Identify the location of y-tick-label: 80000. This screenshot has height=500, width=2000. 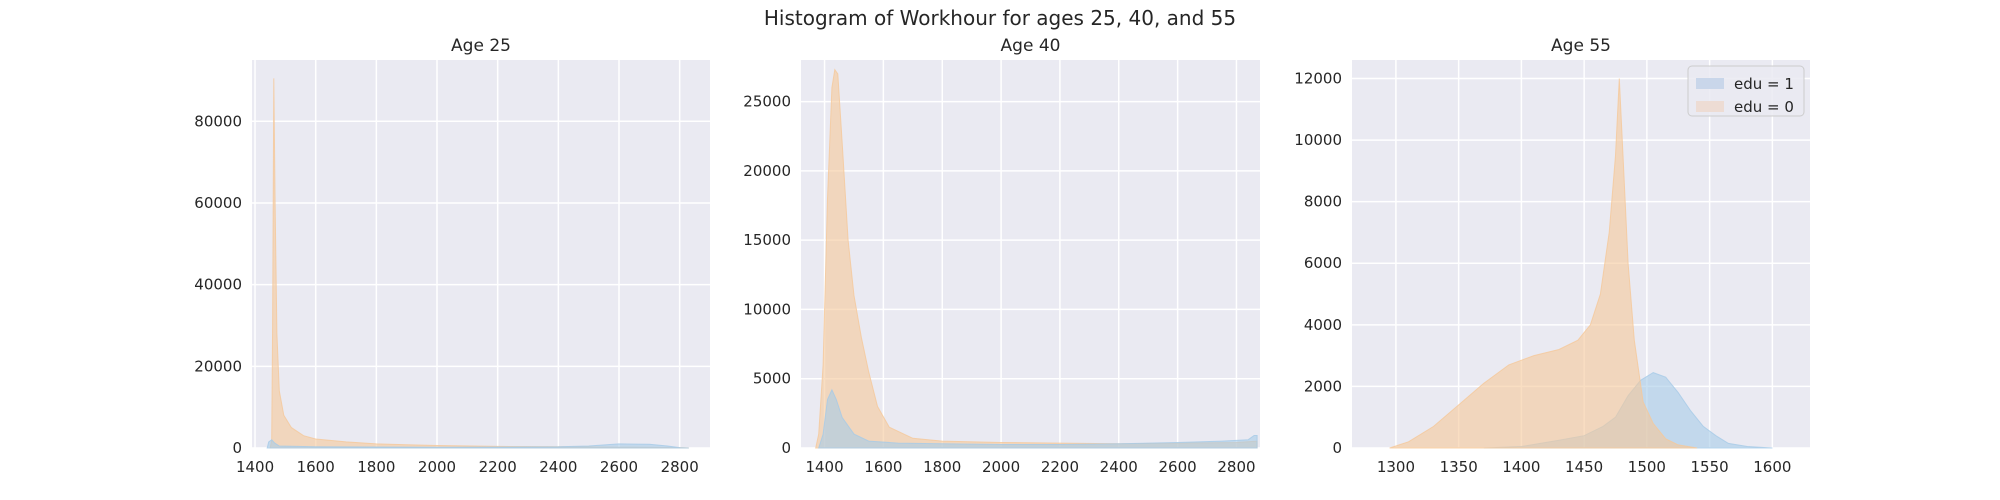
(218, 121).